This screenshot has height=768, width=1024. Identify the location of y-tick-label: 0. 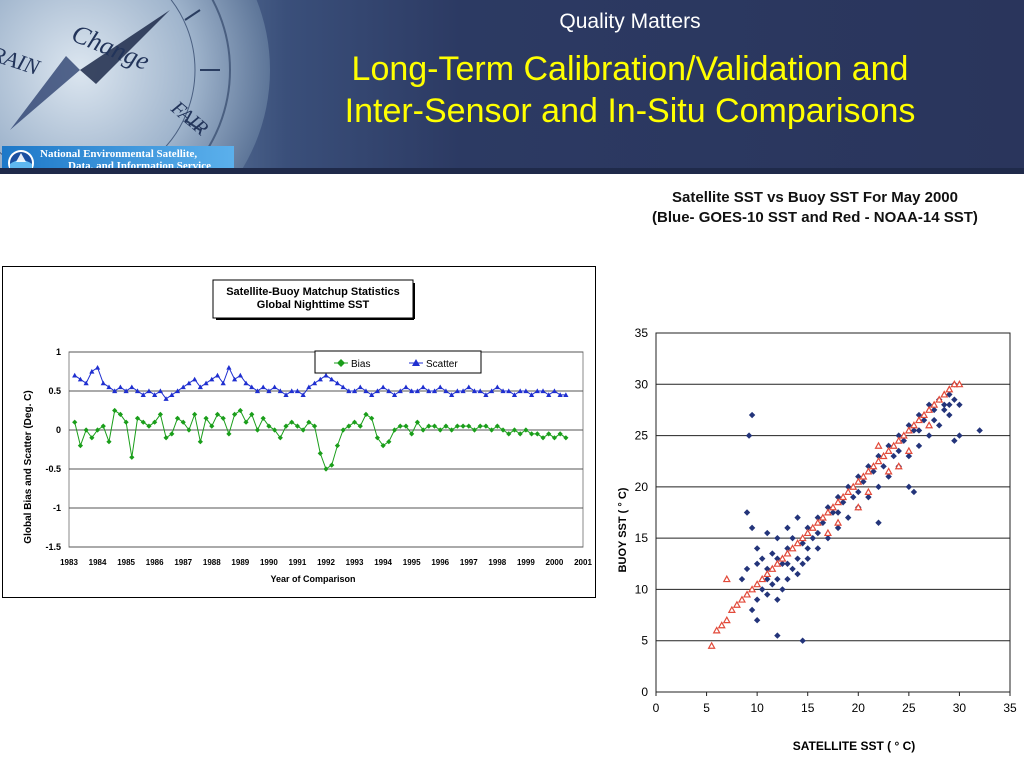
(58, 430).